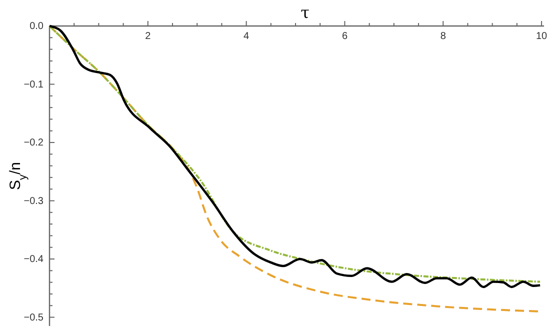  What do you see at coordinates (542, 36) in the screenshot?
I see `x-tick-label: 10` at bounding box center [542, 36].